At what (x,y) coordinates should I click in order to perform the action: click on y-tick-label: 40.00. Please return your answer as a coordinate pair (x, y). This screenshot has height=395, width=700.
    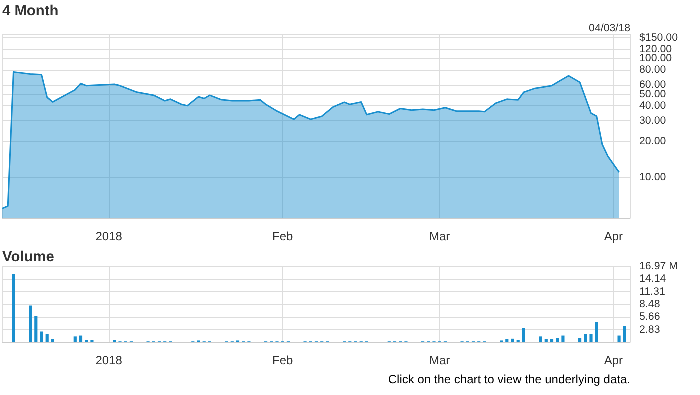
    Looking at the image, I should click on (653, 106).